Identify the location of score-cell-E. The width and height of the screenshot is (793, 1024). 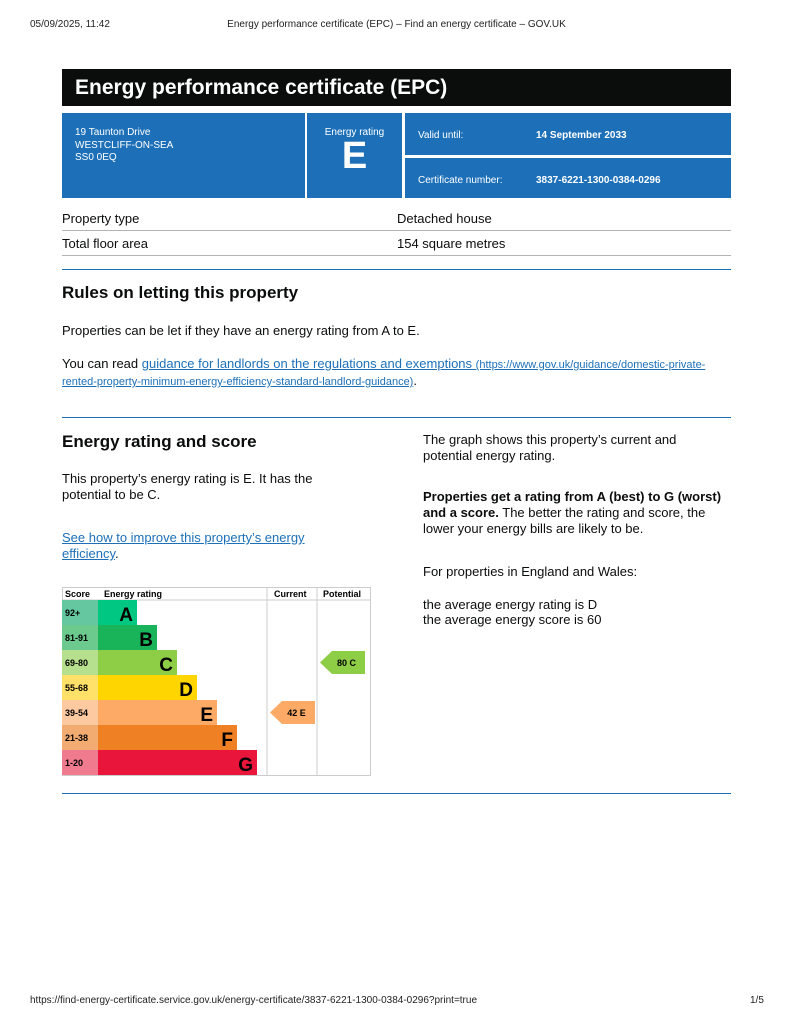
(80, 712).